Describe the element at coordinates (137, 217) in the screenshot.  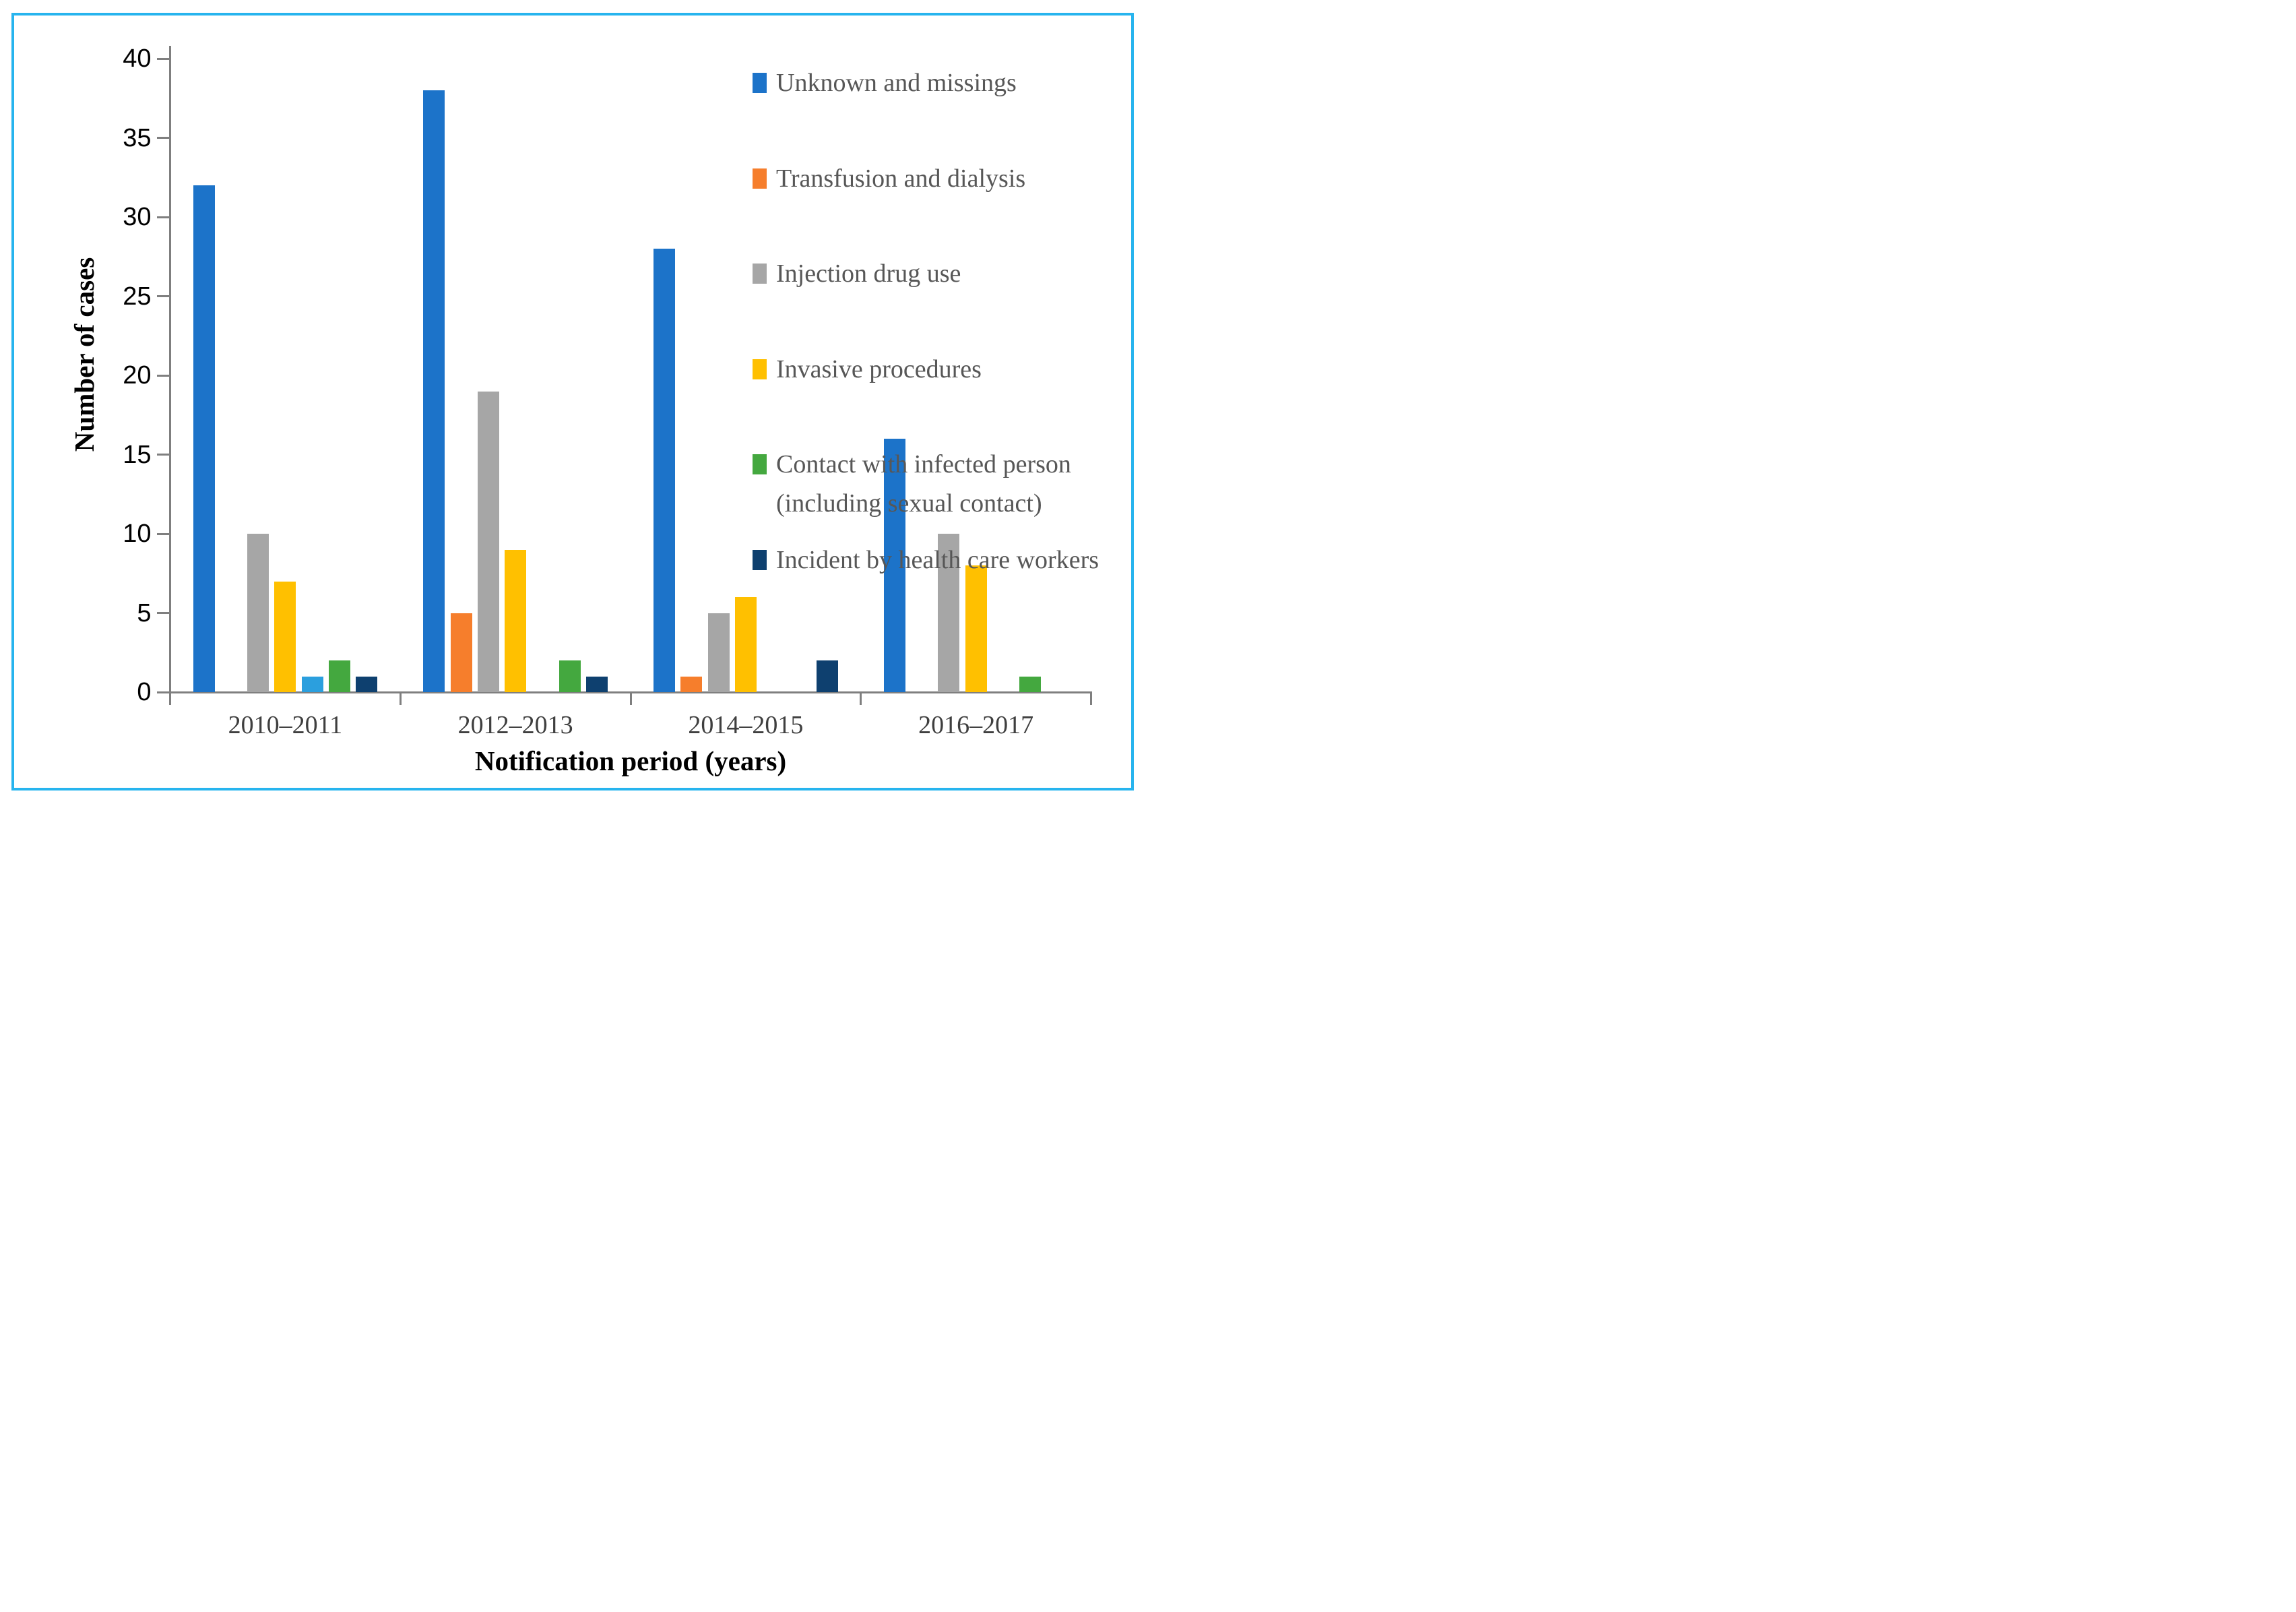
I see `y-tick-label-30: 30` at that location.